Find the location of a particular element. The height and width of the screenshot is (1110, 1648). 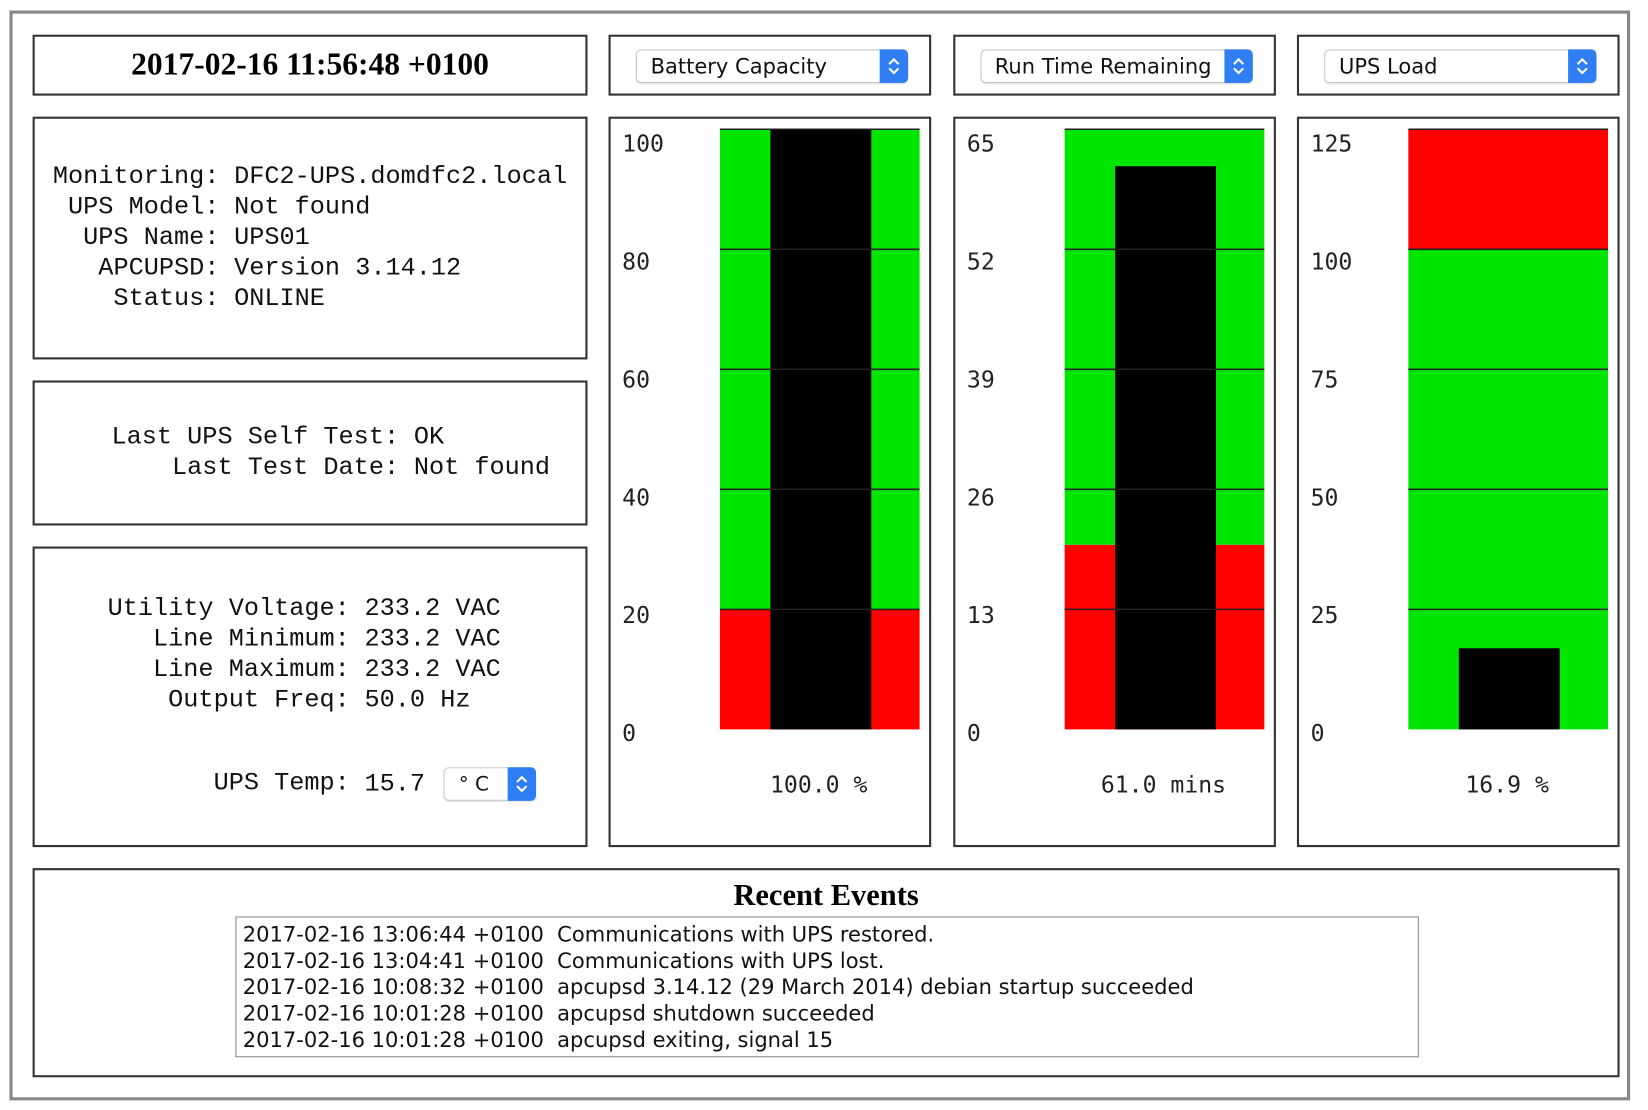

y-tick-label: 80 is located at coordinates (636, 262).